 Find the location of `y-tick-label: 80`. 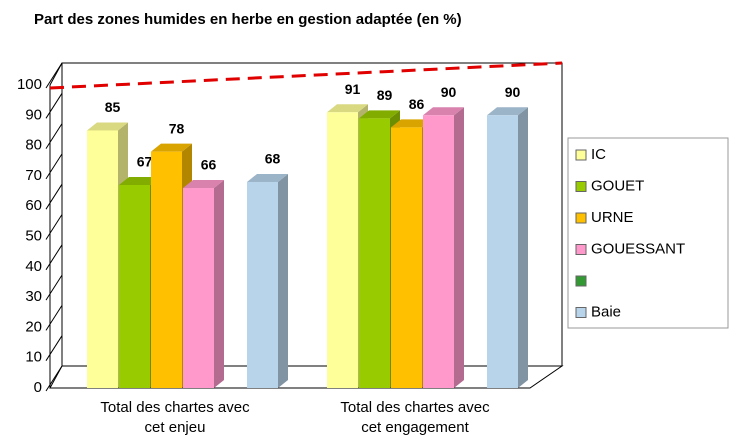

y-tick-label: 80 is located at coordinates (33, 145).